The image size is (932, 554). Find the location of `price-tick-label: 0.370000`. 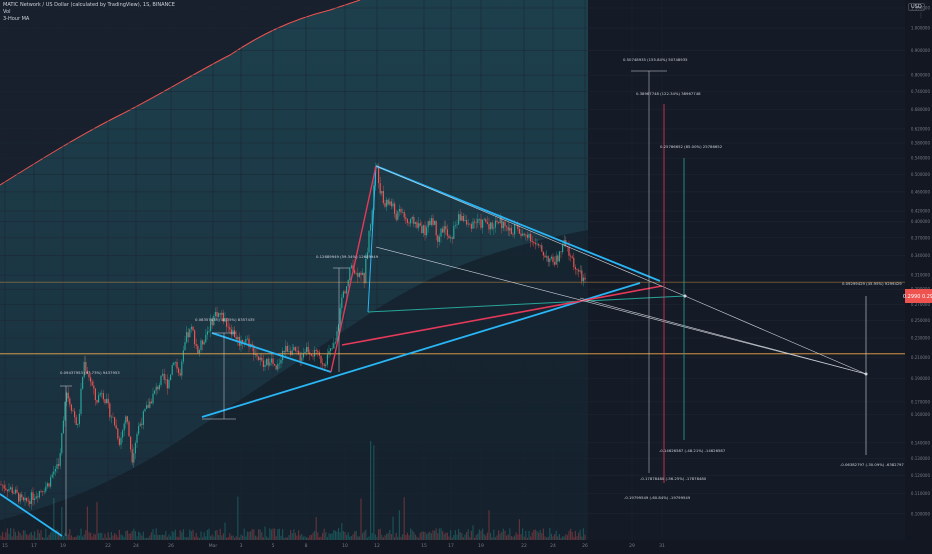

price-tick-label: 0.370000 is located at coordinates (921, 237).